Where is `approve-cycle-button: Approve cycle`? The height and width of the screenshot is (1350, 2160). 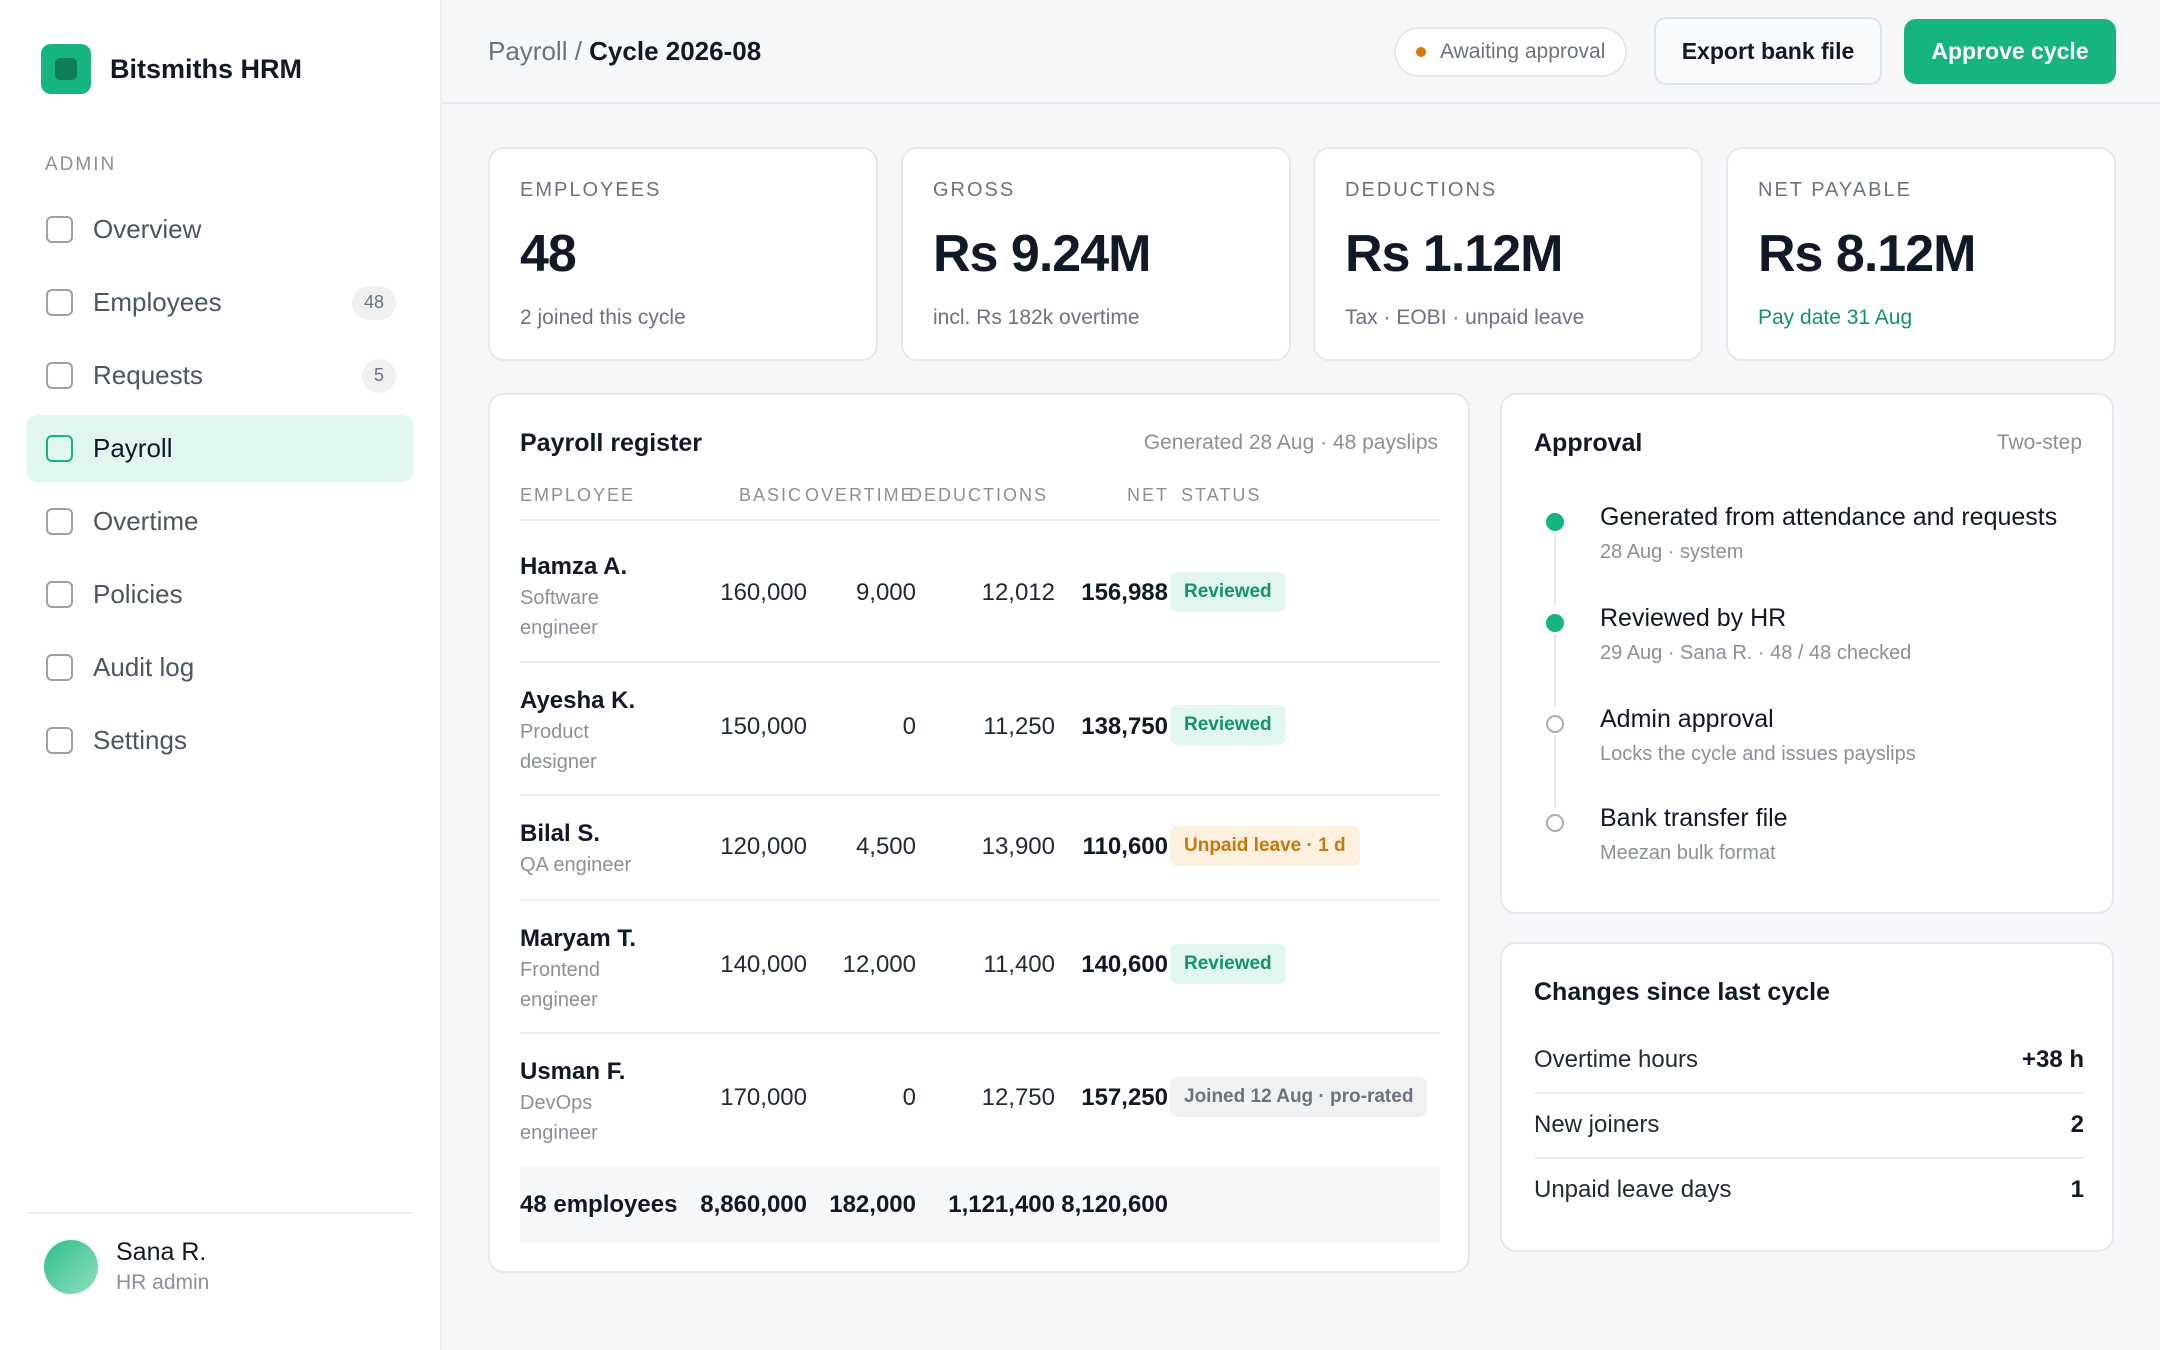
approve-cycle-button: Approve cycle is located at coordinates (2010, 51).